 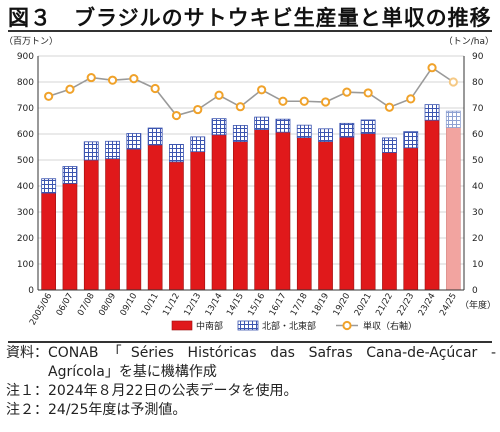 What do you see at coordinates (251, 391) in the screenshot?
I see `note-1: 注１： 2024年８月22日の公表データを使用。` at bounding box center [251, 391].